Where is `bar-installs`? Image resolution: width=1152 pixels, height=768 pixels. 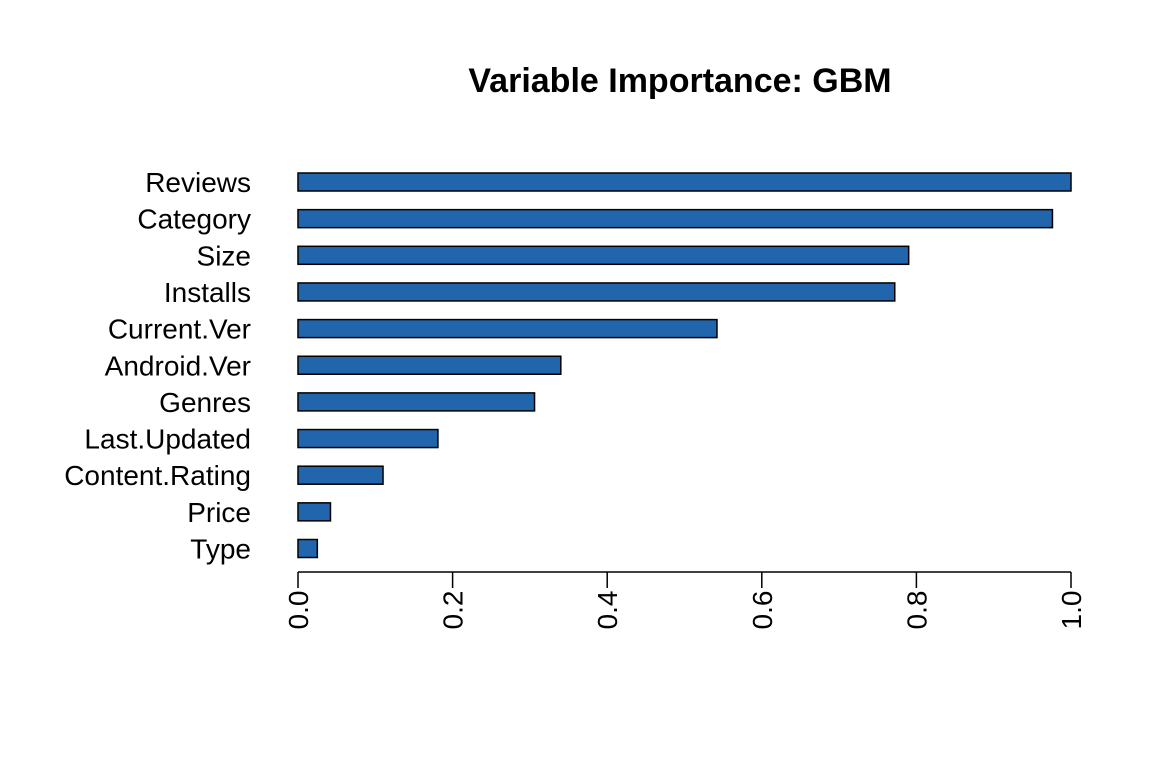
bar-installs is located at coordinates (596, 292).